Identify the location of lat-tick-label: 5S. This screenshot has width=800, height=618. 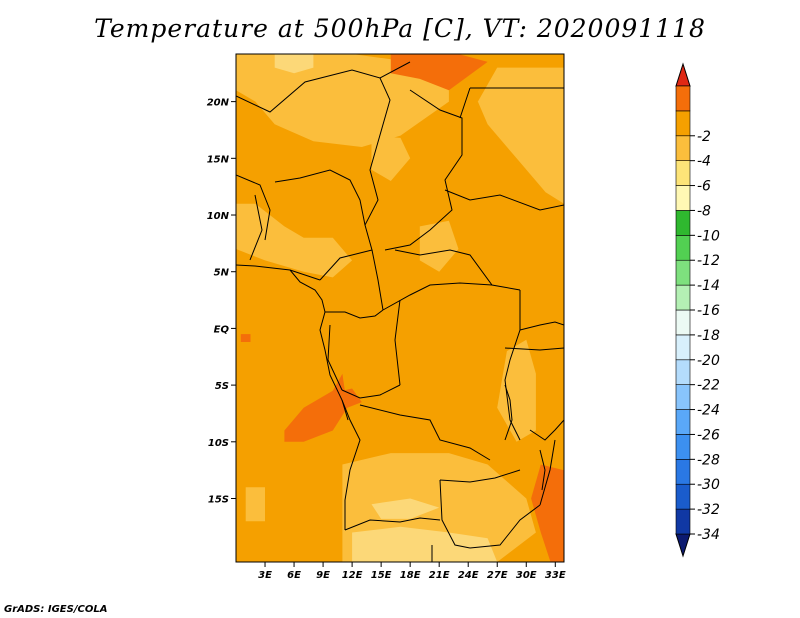
(222, 386).